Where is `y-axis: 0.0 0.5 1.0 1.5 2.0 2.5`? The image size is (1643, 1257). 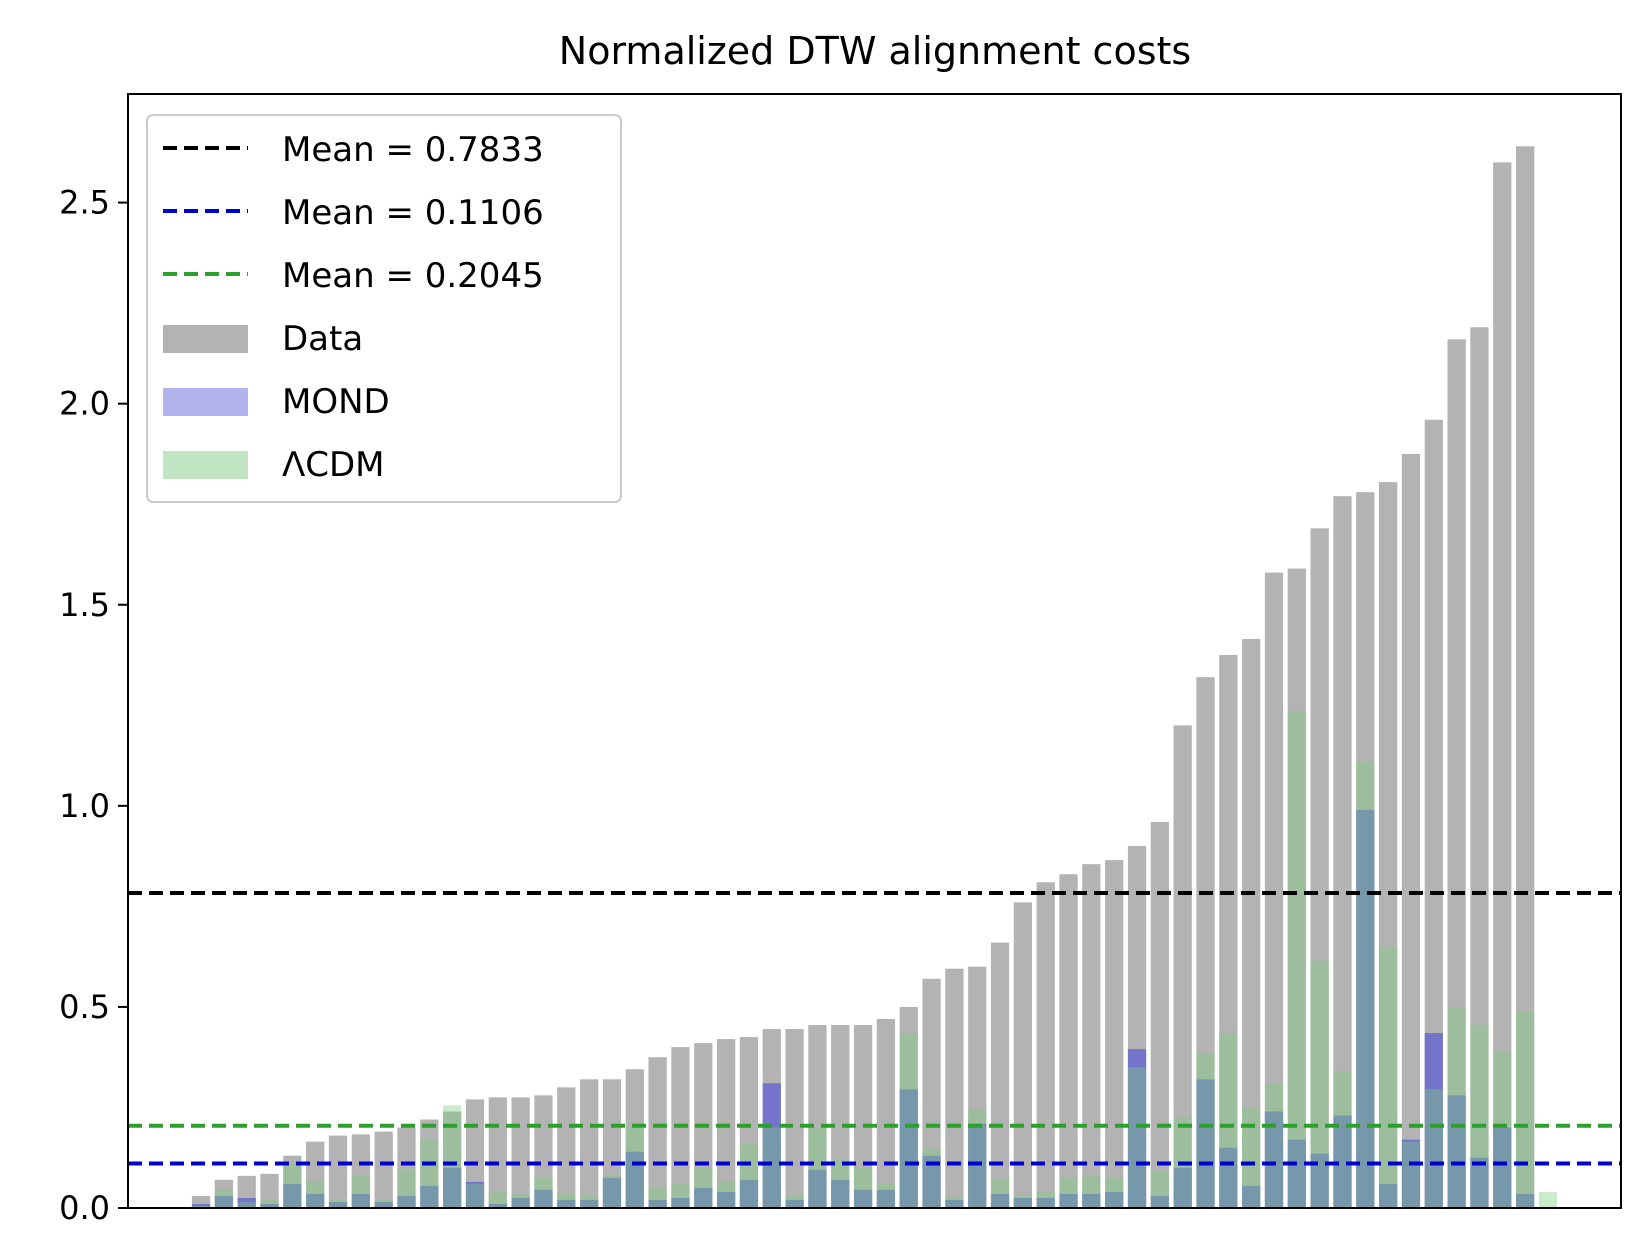 y-axis: 0.0 0.5 1.0 1.5 2.0 2.5 is located at coordinates (93, 705).